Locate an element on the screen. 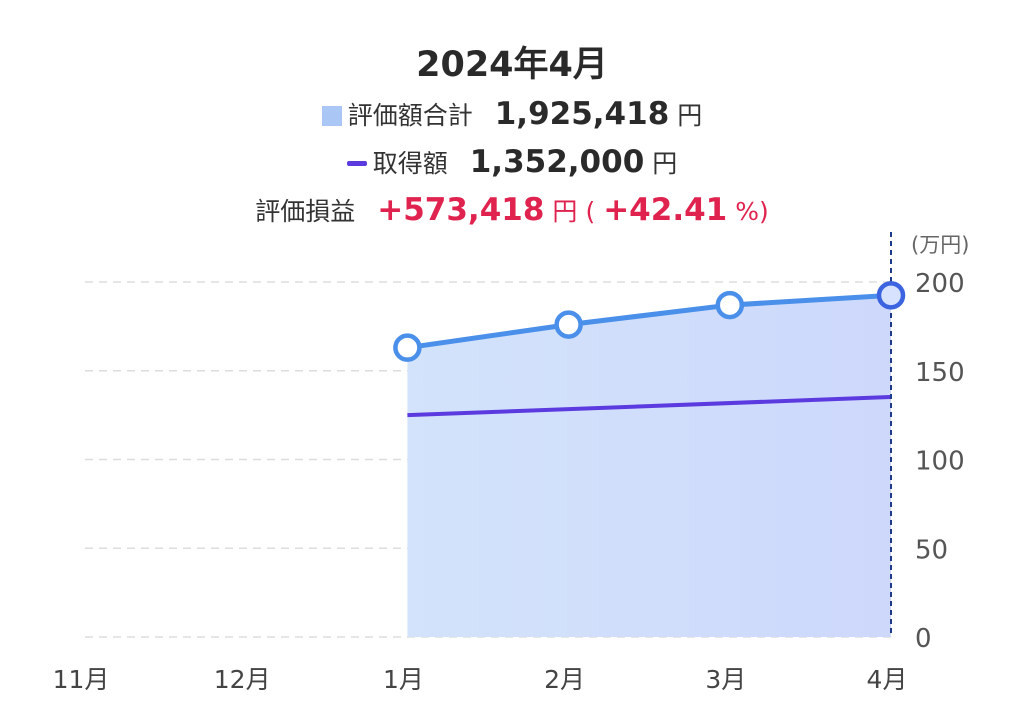  valuation-value: 1,925,418 is located at coordinates (582, 114).